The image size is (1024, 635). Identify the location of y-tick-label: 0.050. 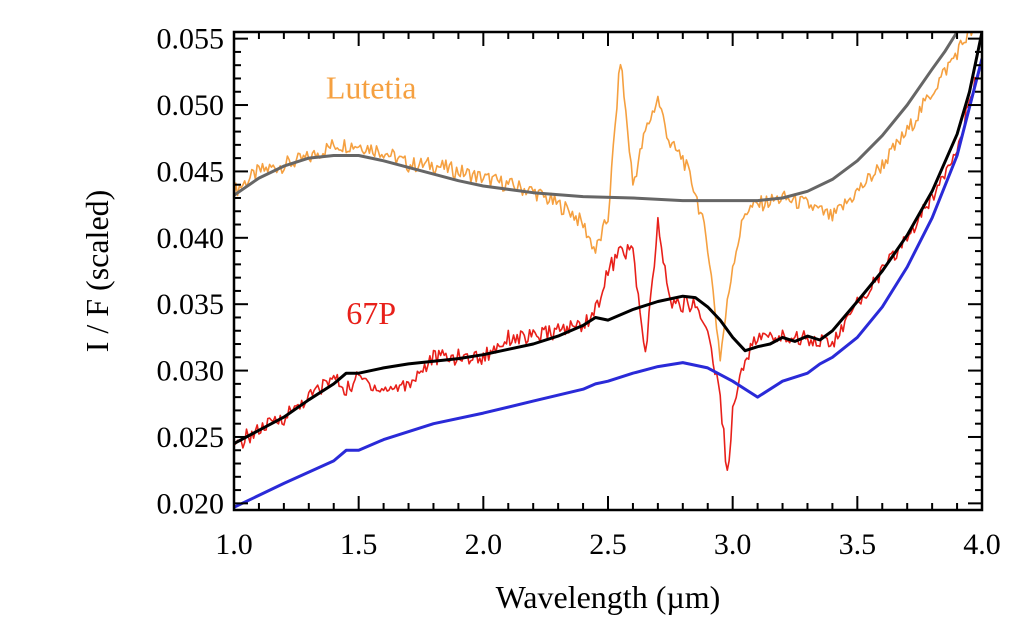
(191, 105).